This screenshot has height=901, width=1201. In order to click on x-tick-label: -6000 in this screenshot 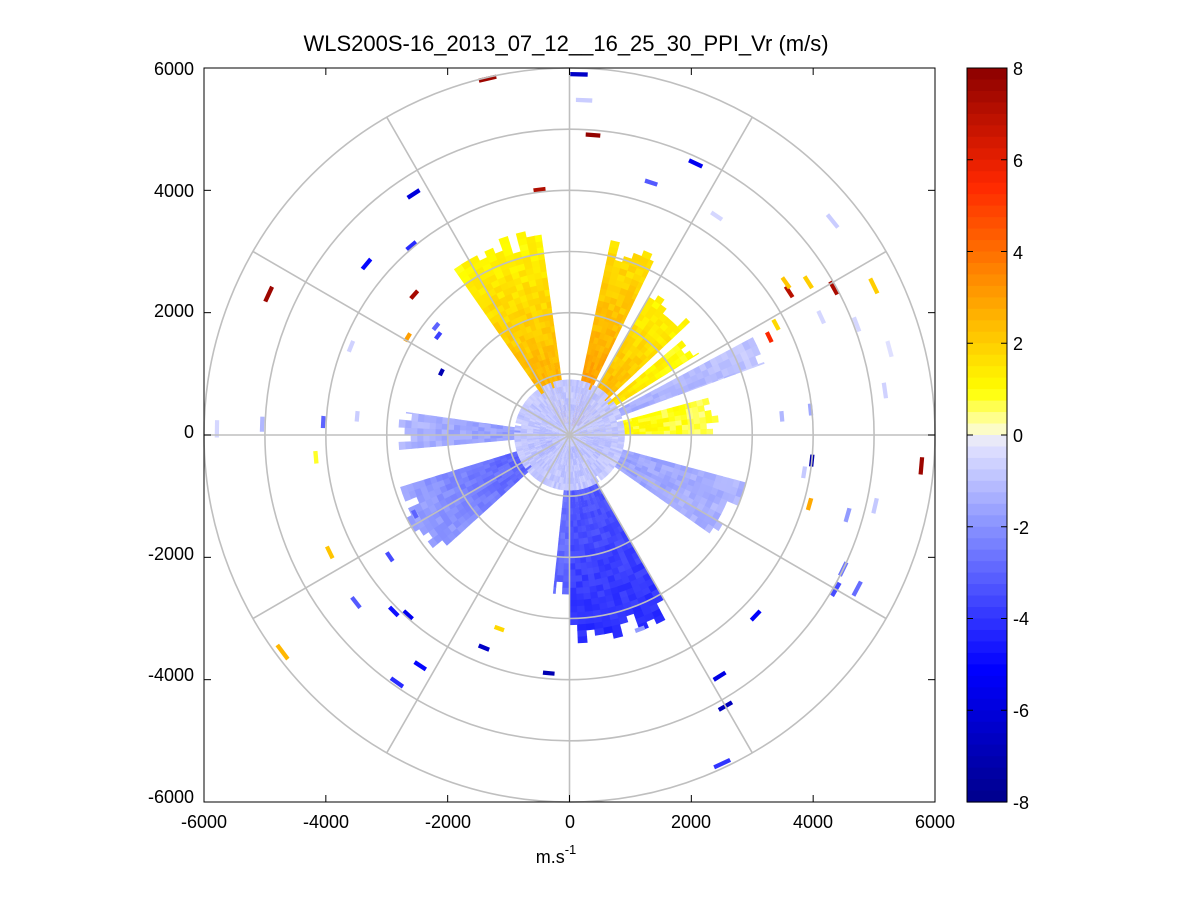, I will do `click(204, 822)`.